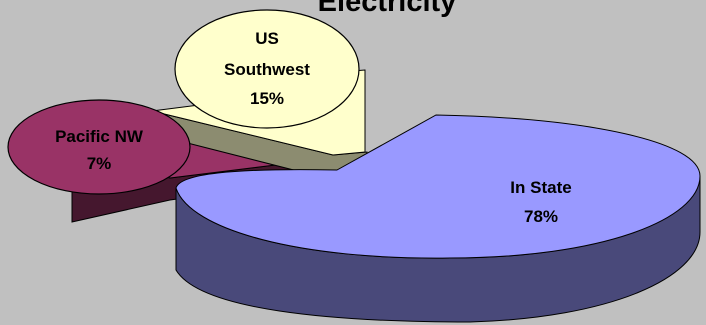 This screenshot has height=325, width=706. I want to click on label-pacific-nw-name: Pacific NW, so click(99, 136).